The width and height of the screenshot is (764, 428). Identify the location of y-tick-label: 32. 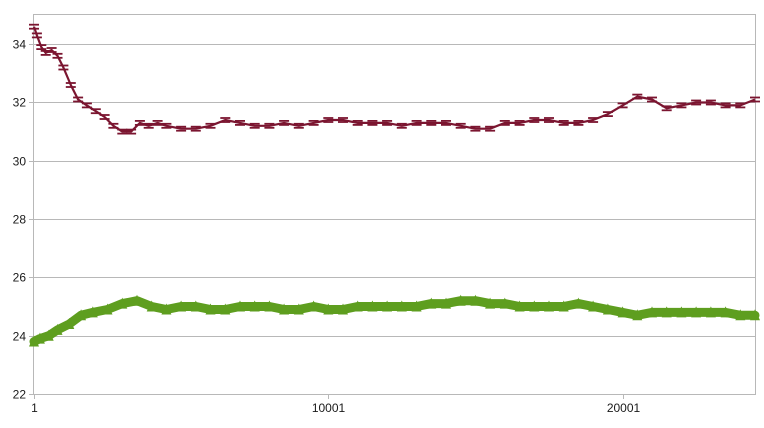
(20, 103).